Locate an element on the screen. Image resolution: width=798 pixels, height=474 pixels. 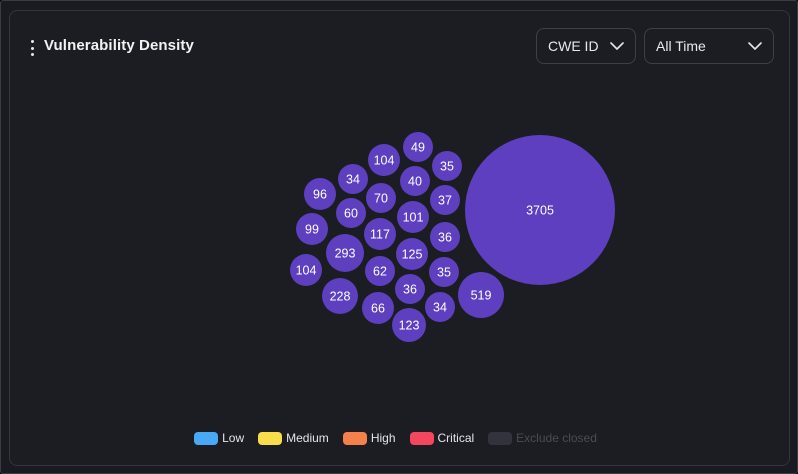
group-by-select: CWE ID is located at coordinates (586, 46).